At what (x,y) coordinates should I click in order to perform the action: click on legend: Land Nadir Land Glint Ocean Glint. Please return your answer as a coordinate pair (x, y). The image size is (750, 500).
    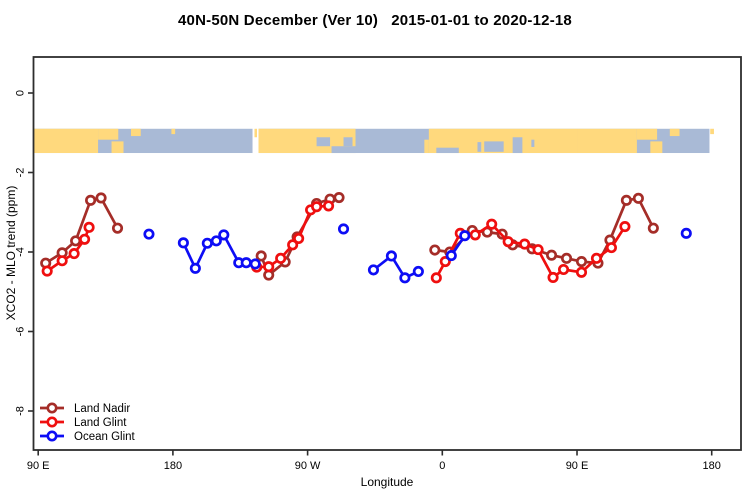
    Looking at the image, I should click on (88, 422).